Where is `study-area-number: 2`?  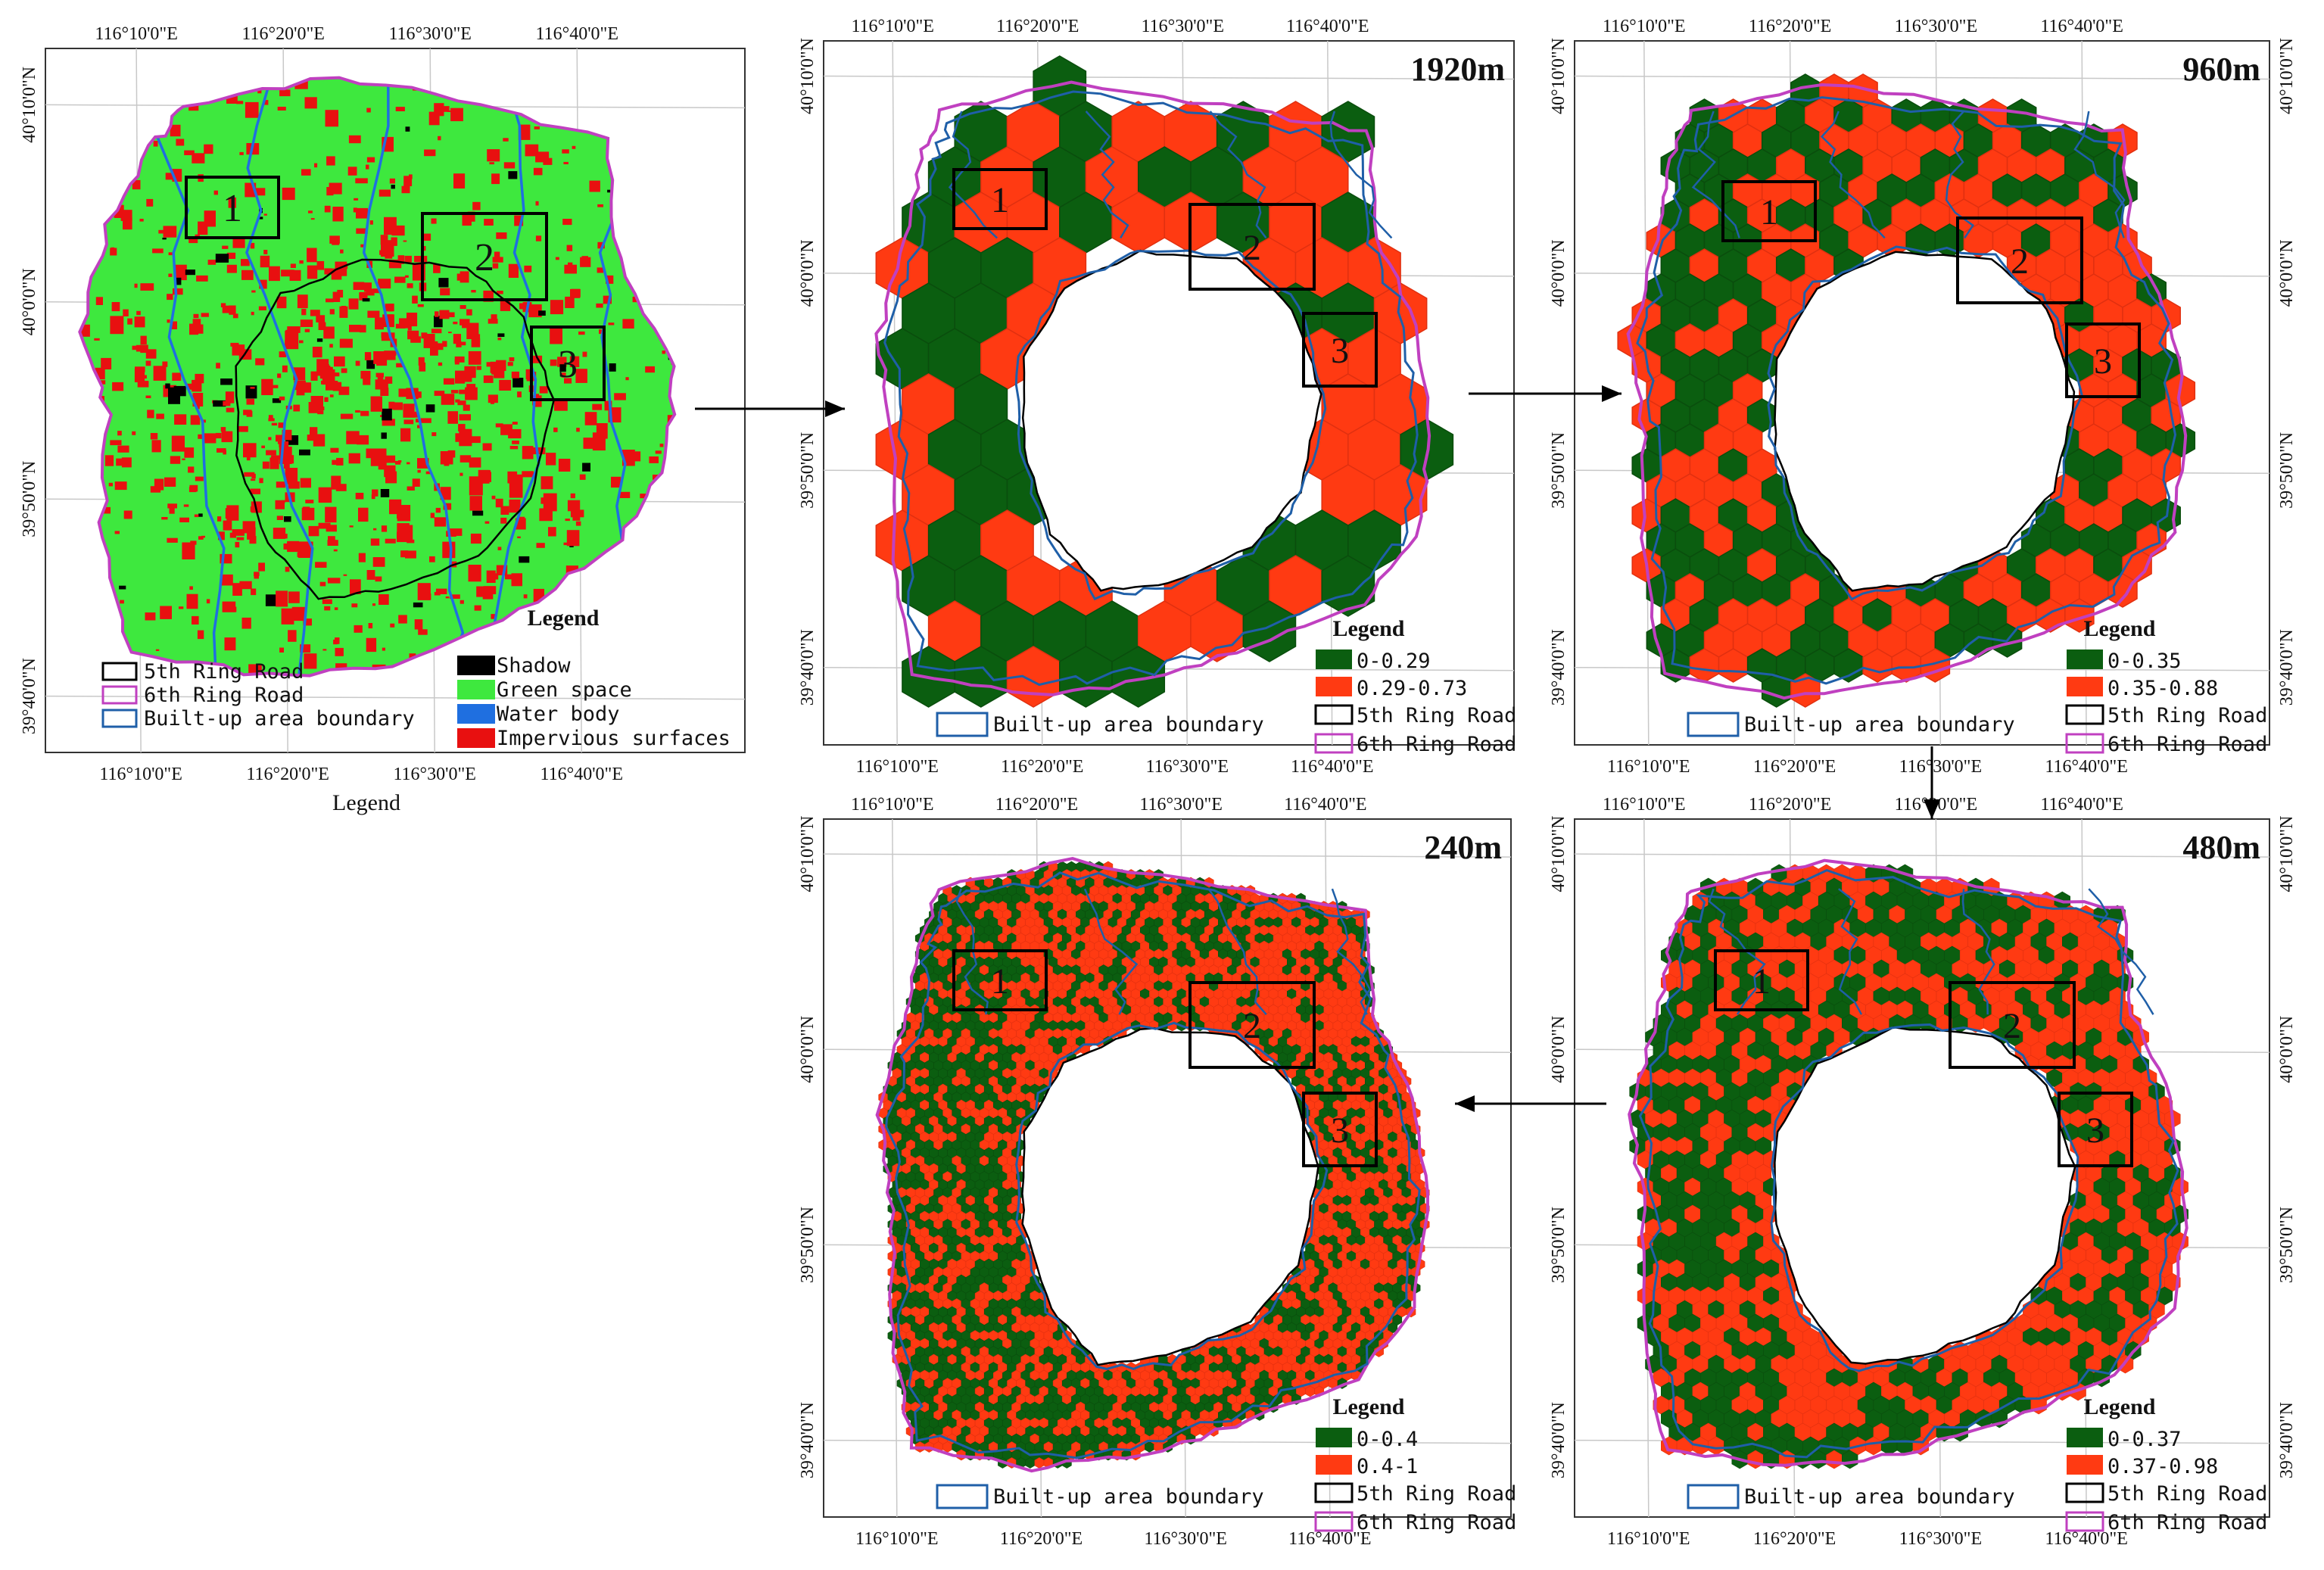
study-area-number: 2 is located at coordinates (1252, 1026).